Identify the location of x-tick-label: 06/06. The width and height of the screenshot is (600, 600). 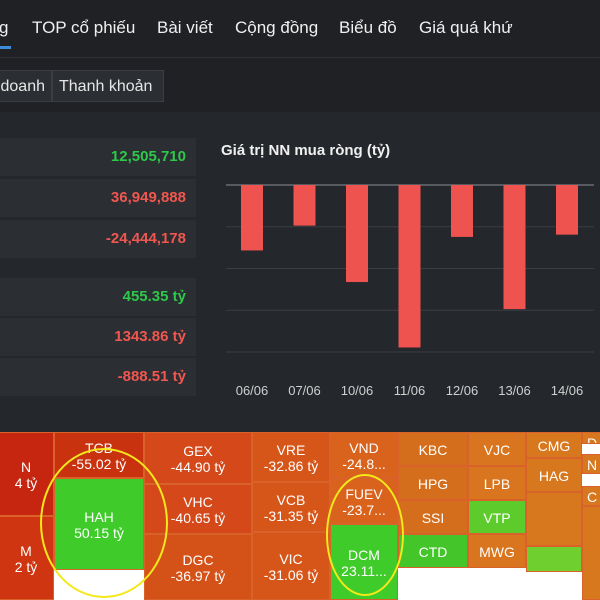
(252, 390).